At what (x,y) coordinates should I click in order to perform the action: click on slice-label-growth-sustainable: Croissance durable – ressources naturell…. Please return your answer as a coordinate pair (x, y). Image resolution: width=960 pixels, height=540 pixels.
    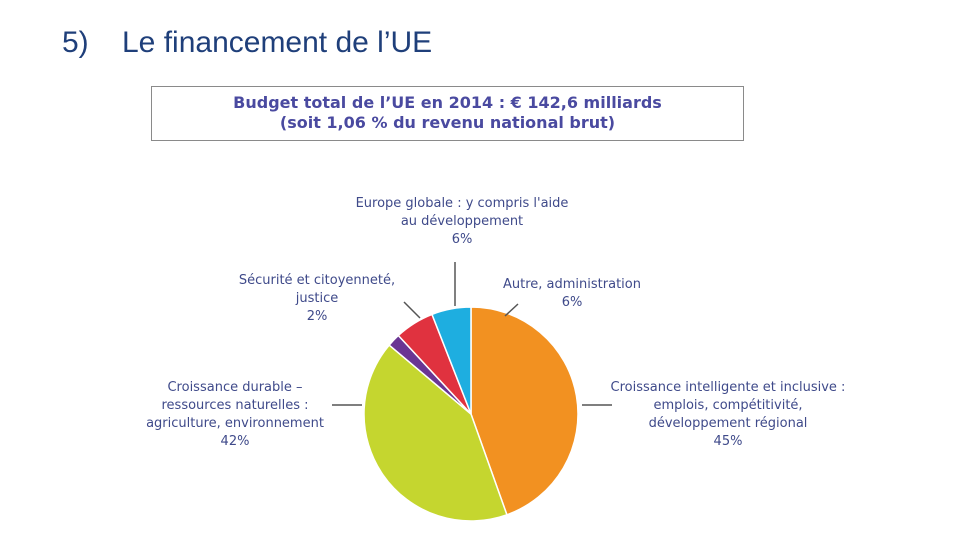
    Looking at the image, I should click on (235, 414).